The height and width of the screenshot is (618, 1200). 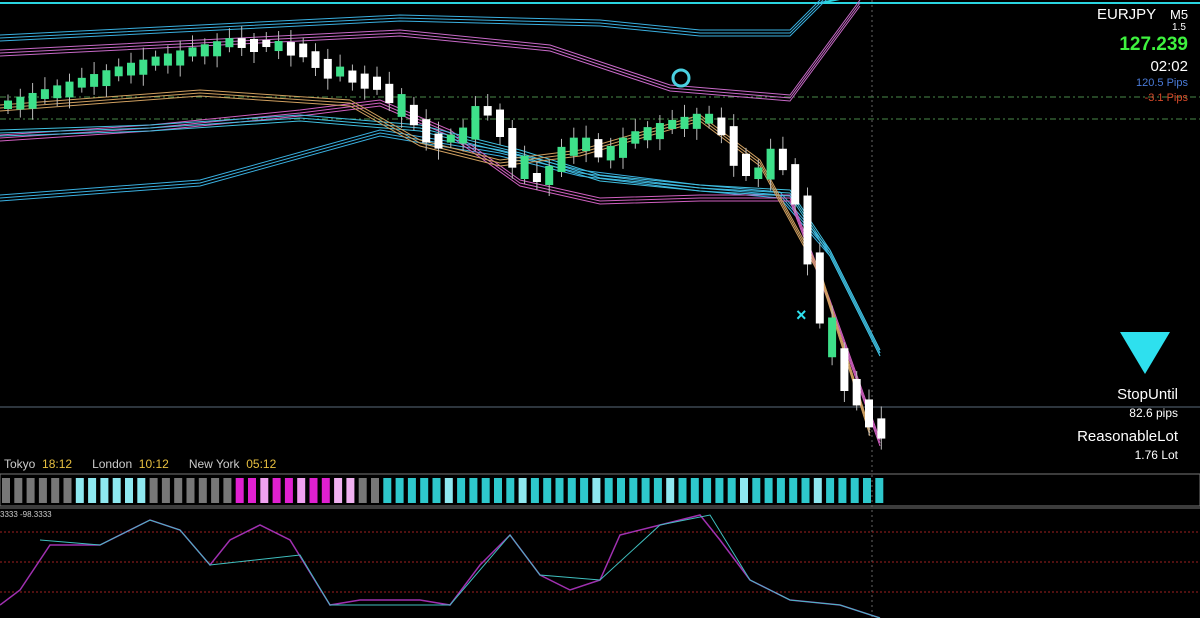 I want to click on pips-up: 120.5 Pips, so click(x=1162, y=83).